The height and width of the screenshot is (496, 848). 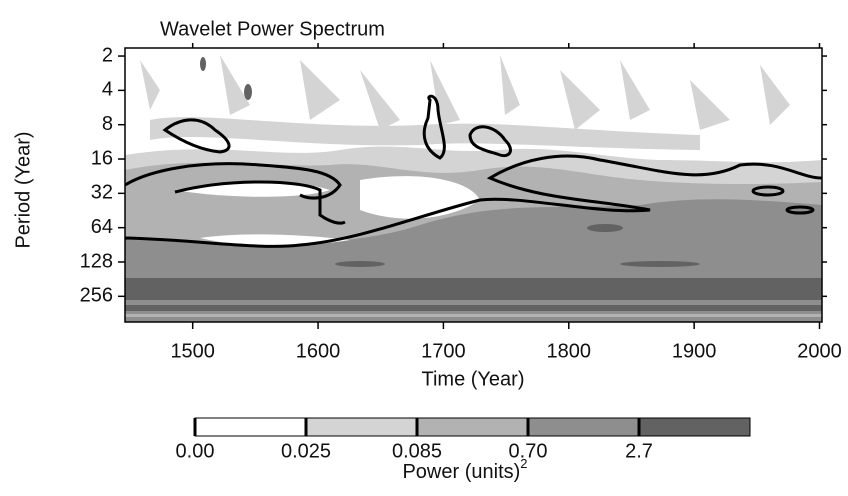 I want to click on y-tick-label: 128, so click(x=96, y=261).